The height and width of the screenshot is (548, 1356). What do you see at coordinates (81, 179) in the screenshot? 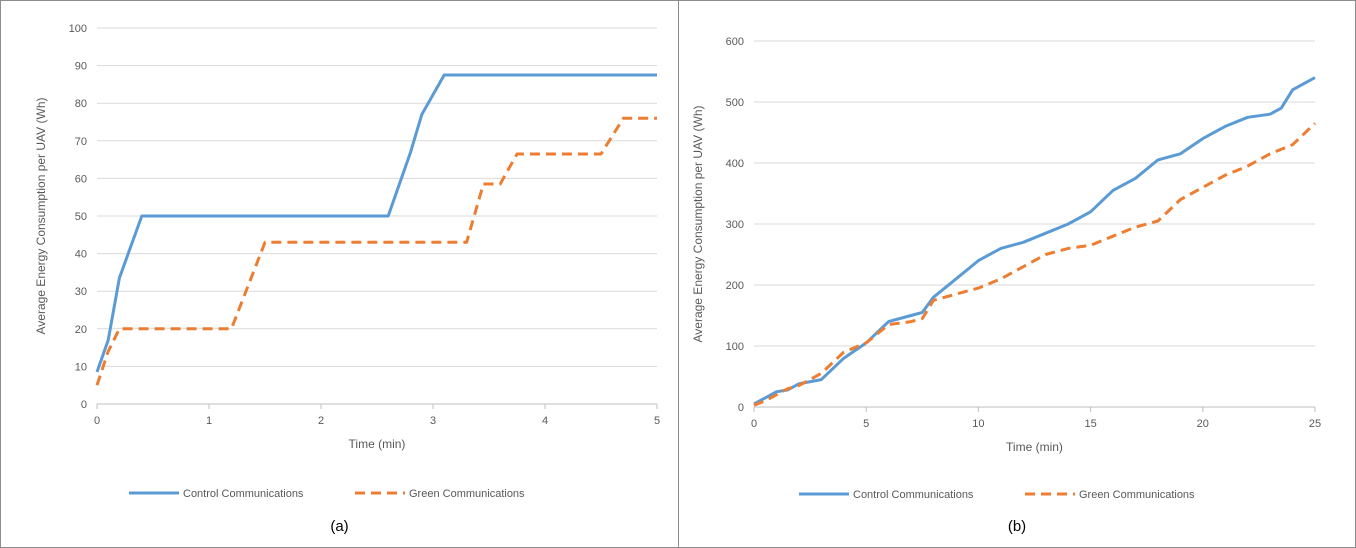
I see `y-tick-label-a-6: 60` at bounding box center [81, 179].